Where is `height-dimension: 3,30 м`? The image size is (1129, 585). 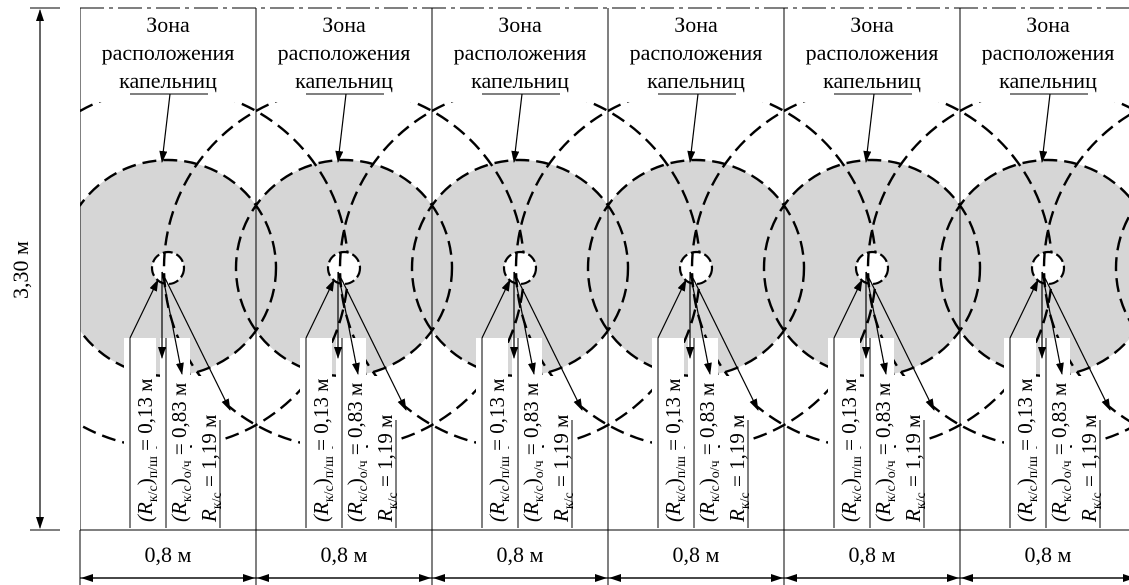
height-dimension: 3,30 м is located at coordinates (34, 269).